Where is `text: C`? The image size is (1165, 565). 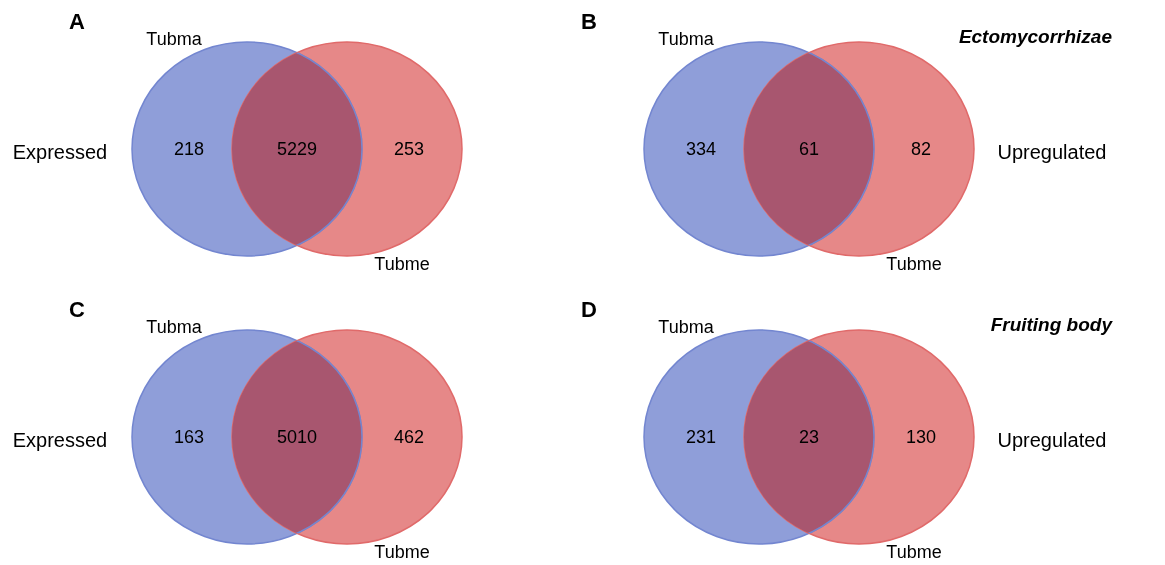
text: C is located at coordinates (77, 309).